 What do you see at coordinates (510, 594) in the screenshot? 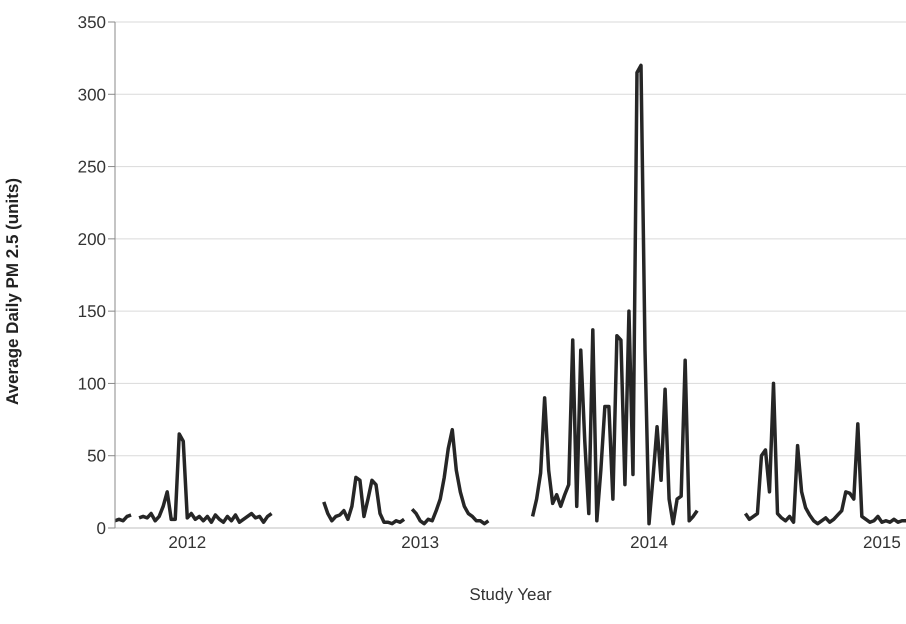
I see `x-axis-title: Study Year` at bounding box center [510, 594].